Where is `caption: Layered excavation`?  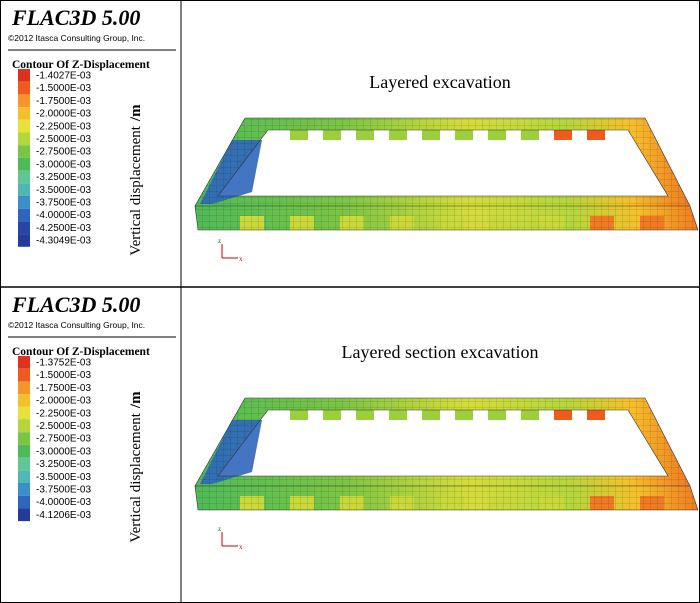 caption: Layered excavation is located at coordinates (439, 82).